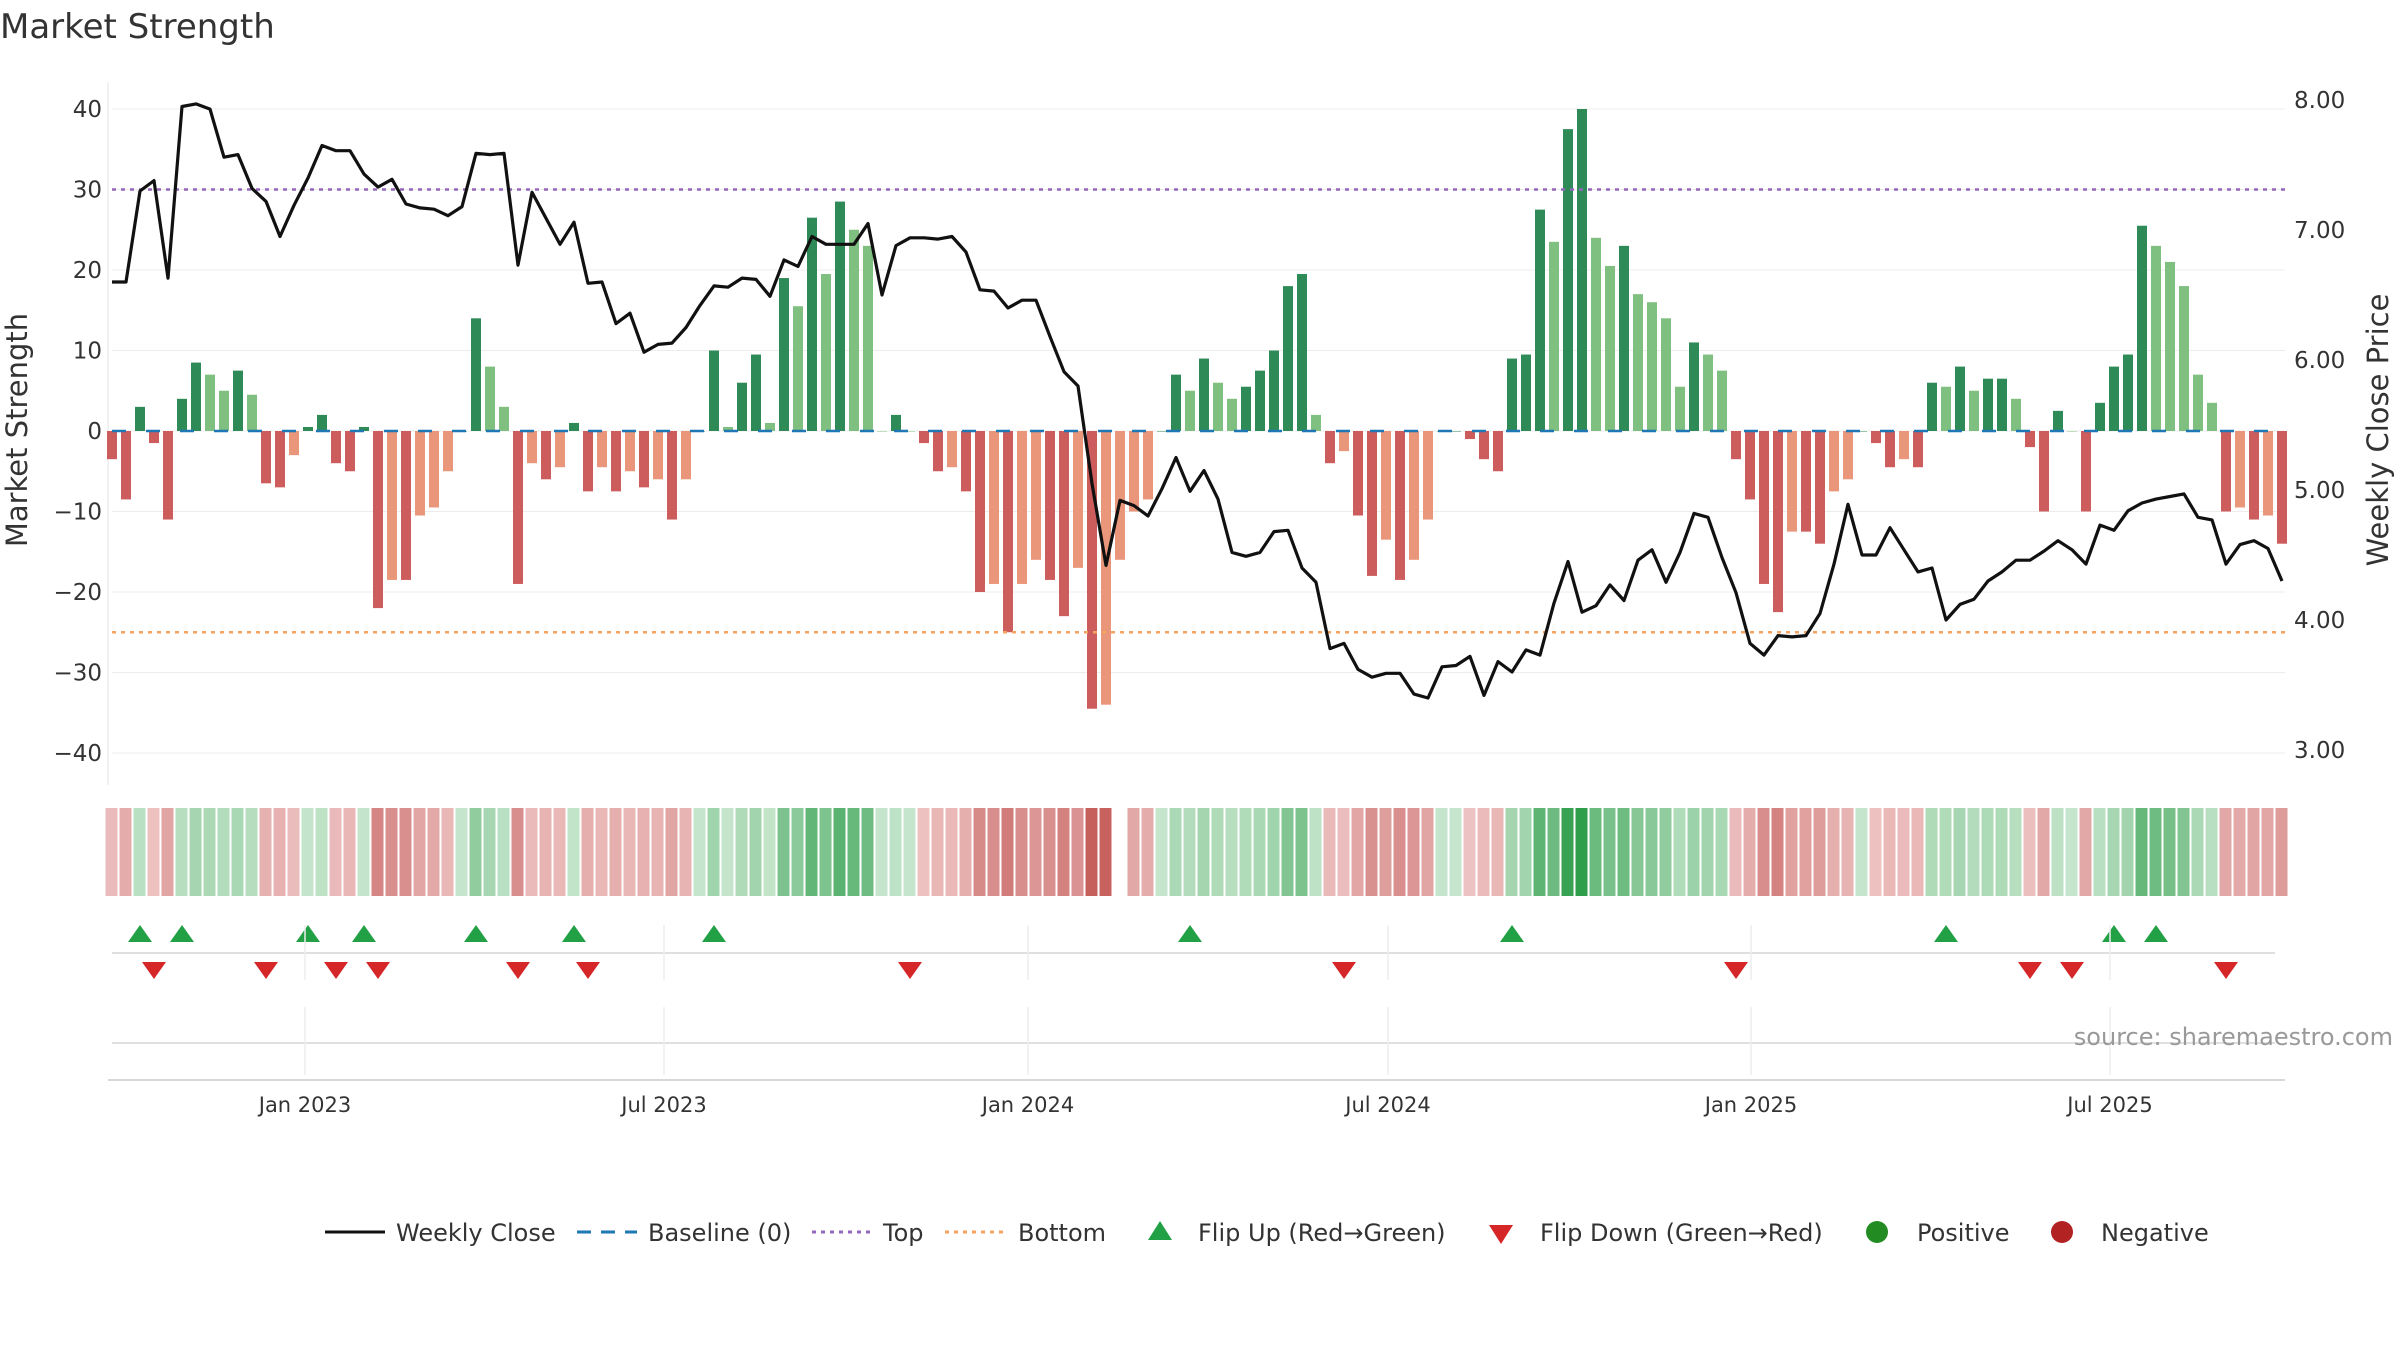 The image size is (2400, 1350). Describe the element at coordinates (2319, 426) in the screenshot. I see `right-axis: 8.00 7.00 6.00 5.00 4.00 3.00` at that location.